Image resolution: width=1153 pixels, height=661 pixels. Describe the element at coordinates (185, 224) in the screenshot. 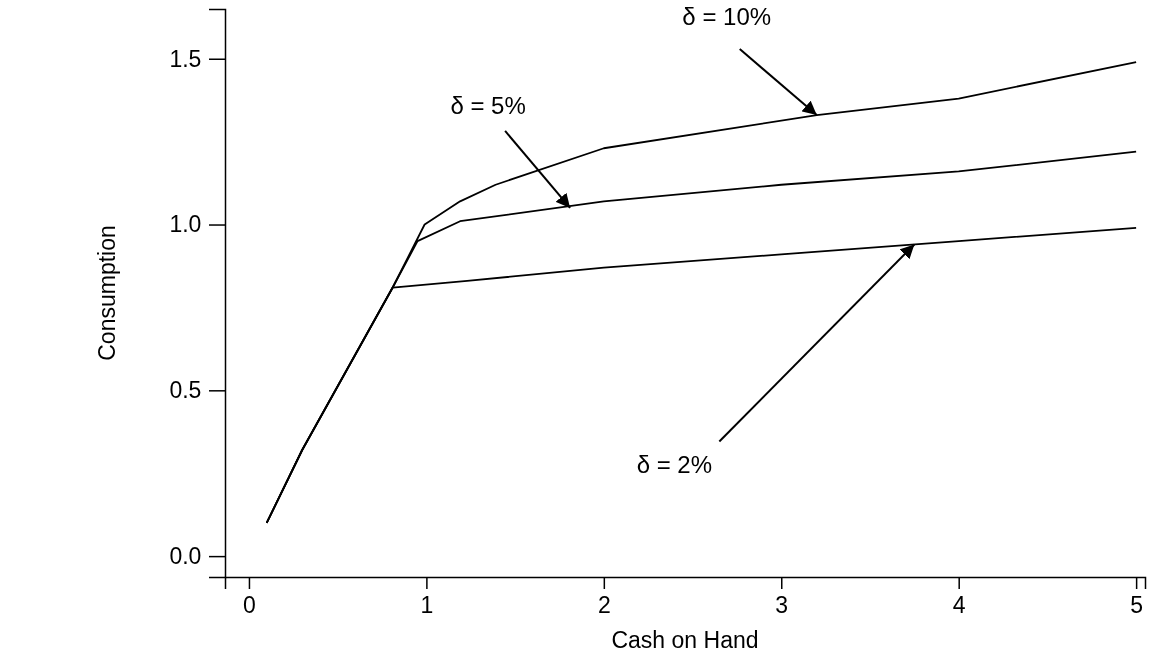

I see `y-tick-label: 1.0` at that location.